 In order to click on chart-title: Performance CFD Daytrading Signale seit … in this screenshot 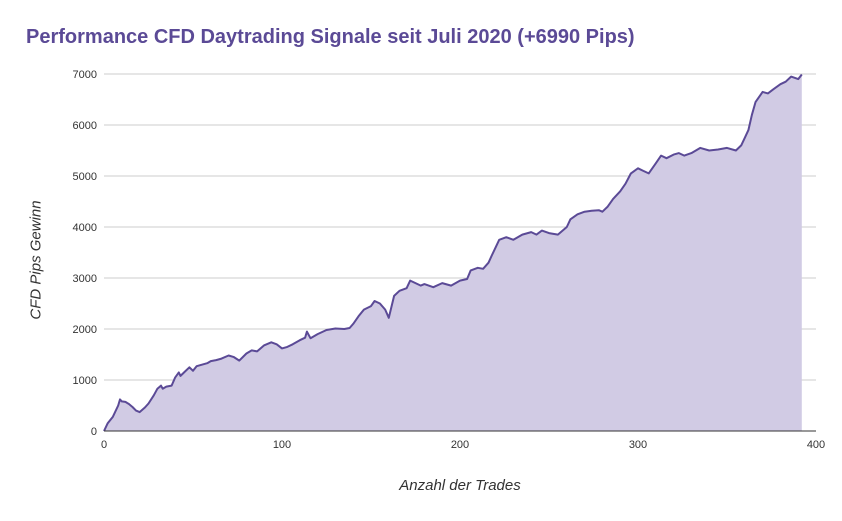, I will do `click(330, 37)`.